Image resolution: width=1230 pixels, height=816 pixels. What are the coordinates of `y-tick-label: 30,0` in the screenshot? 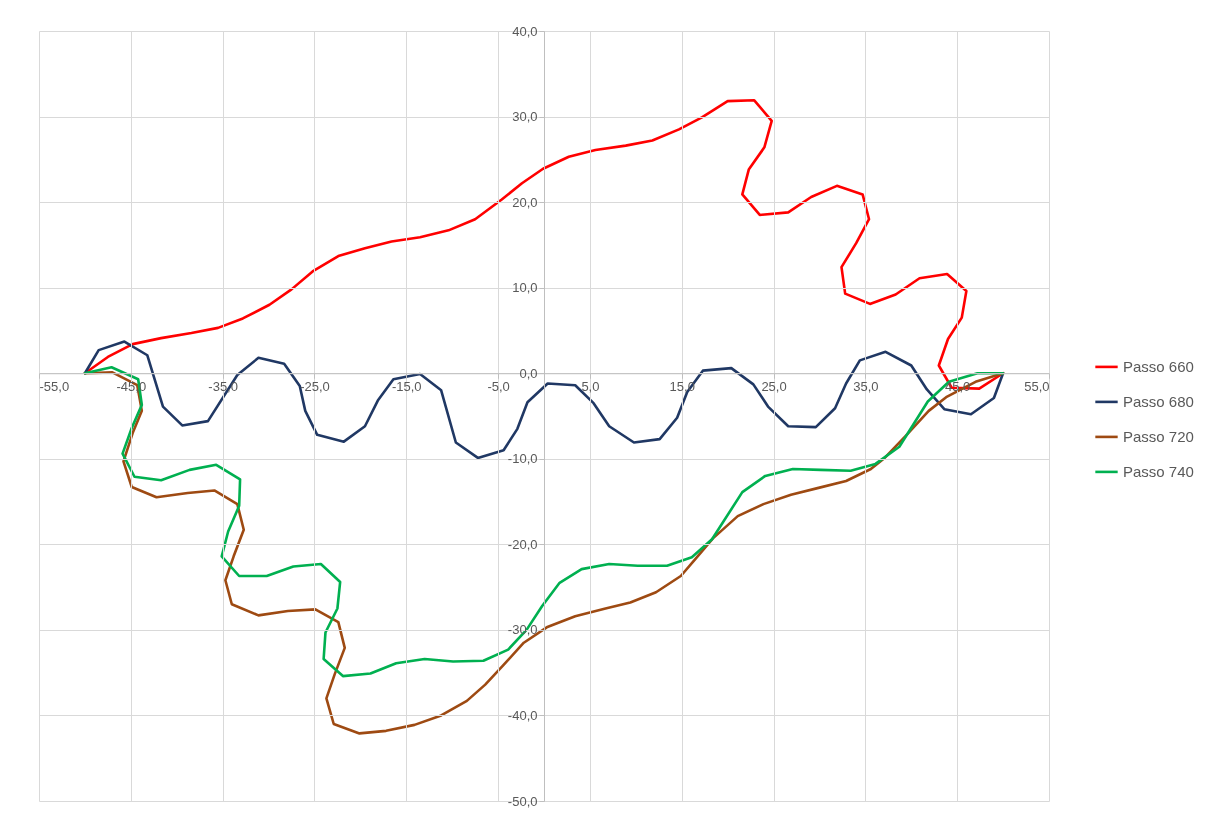 It's located at (525, 117).